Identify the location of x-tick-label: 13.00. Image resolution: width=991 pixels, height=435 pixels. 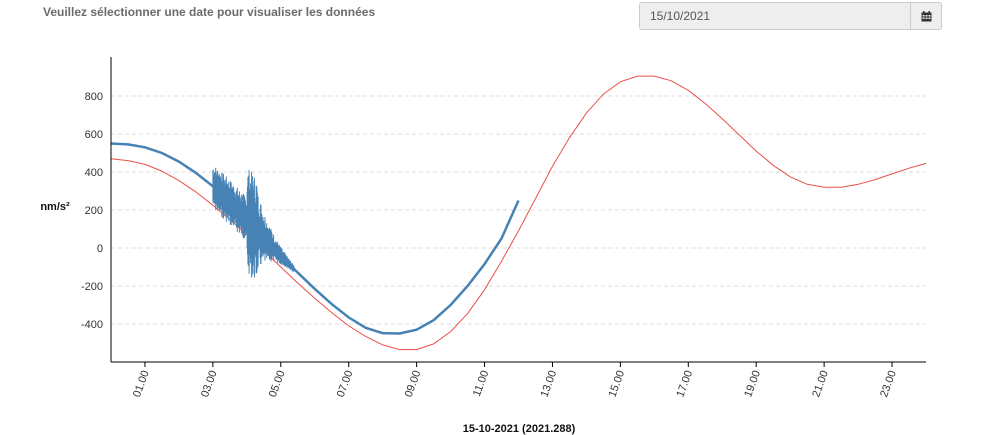
(549, 384).